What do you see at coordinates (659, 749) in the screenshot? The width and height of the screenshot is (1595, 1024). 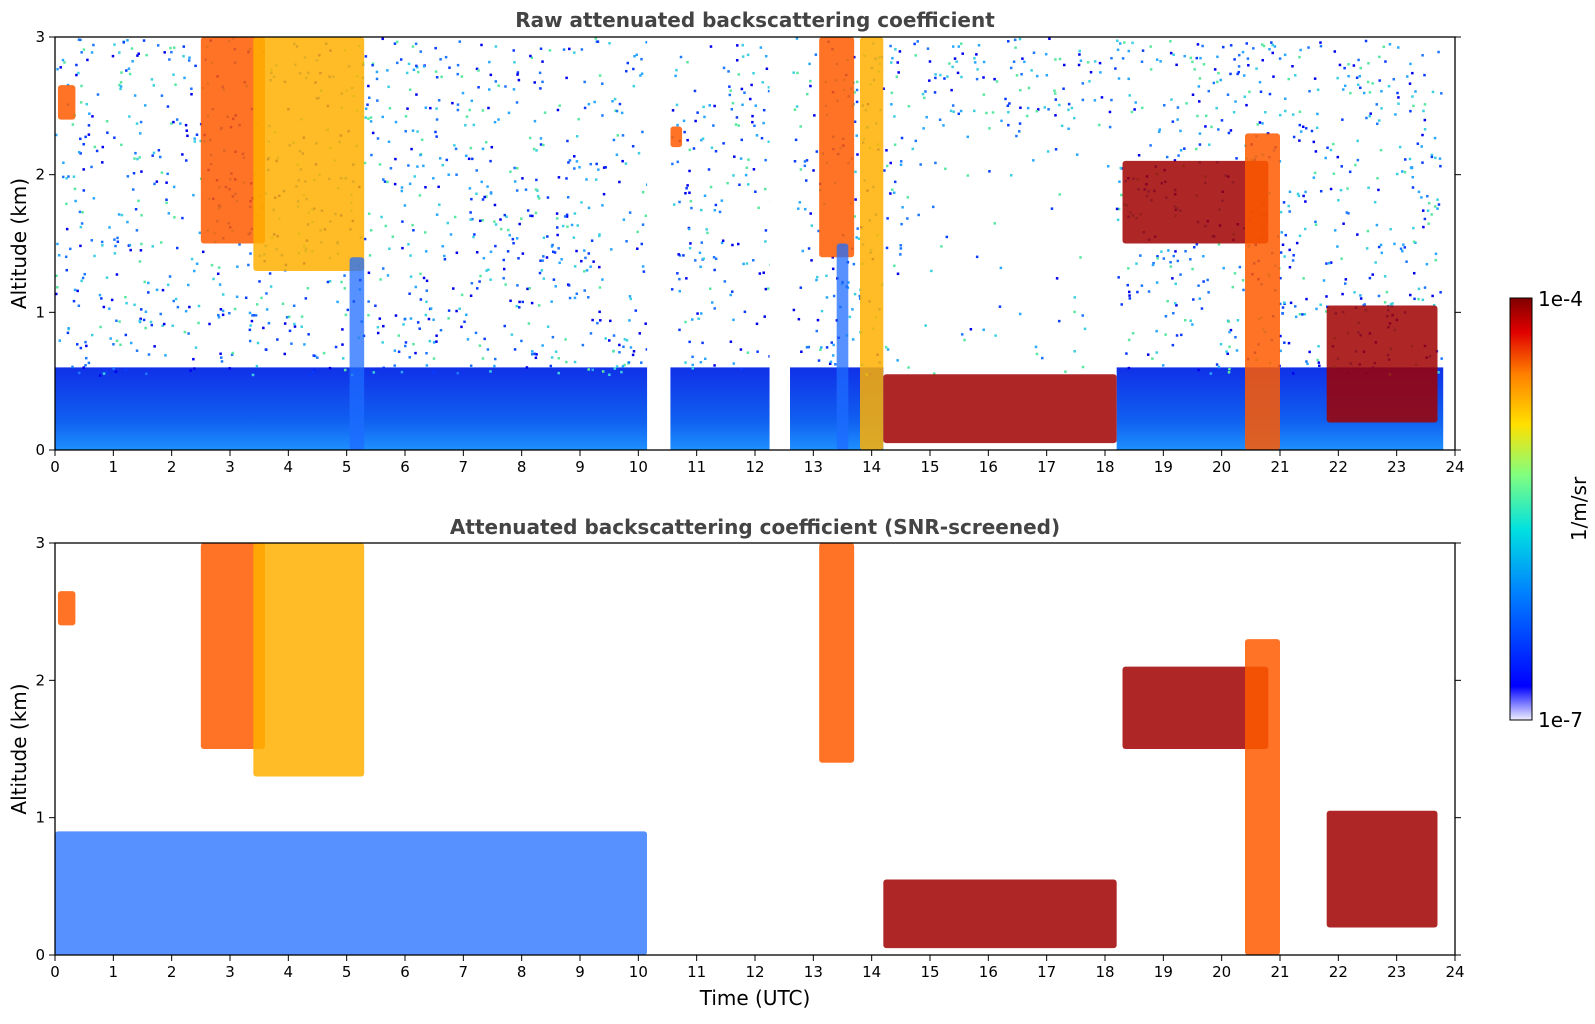 I see `data-gap` at bounding box center [659, 749].